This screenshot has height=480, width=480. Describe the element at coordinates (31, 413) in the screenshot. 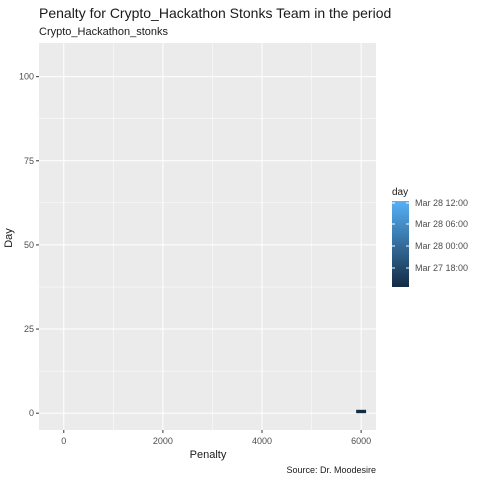

I see `y-tick-label: 0` at that location.